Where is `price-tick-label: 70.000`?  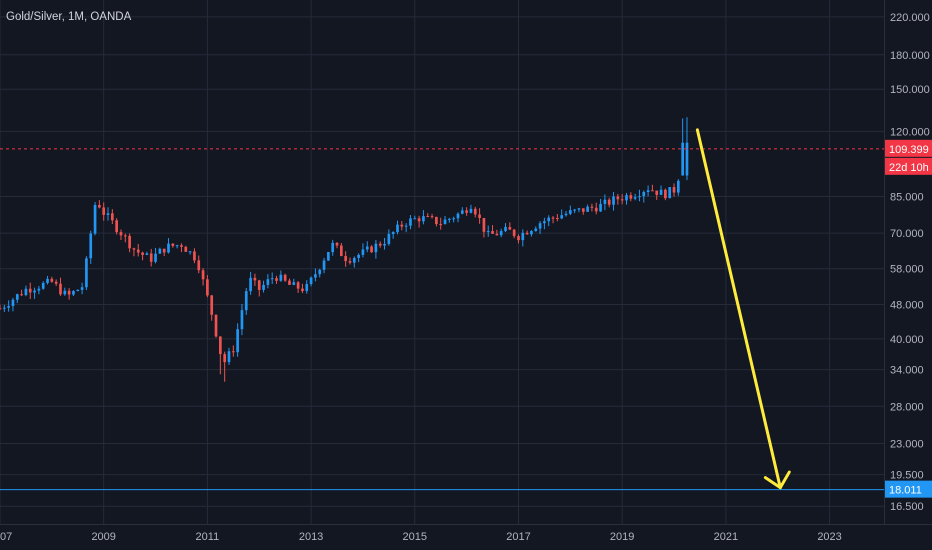 price-tick-label: 70.000 is located at coordinates (907, 234).